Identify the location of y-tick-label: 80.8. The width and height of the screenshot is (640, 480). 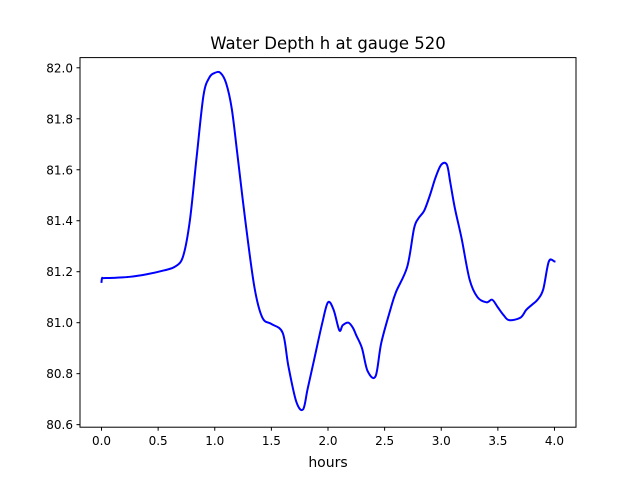
(59, 374).